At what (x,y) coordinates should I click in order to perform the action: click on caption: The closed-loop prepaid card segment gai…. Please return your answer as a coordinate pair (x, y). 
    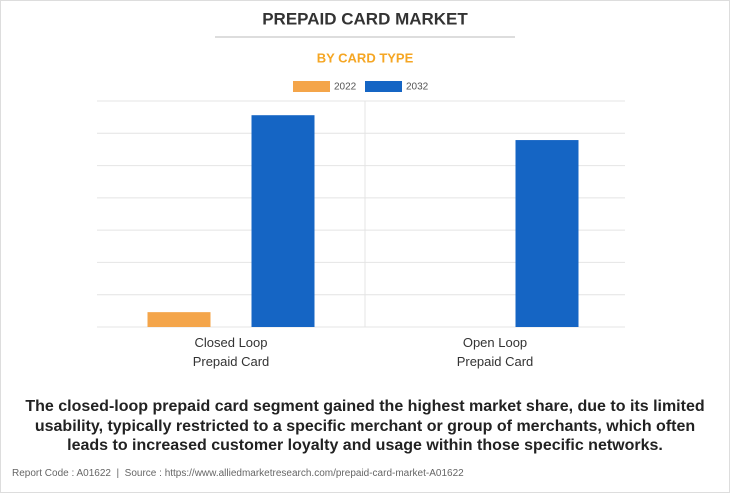
    Looking at the image, I should click on (365, 426).